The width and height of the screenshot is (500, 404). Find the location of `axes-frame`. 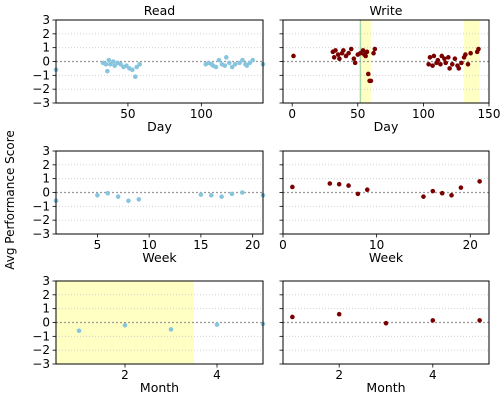

axes-frame is located at coordinates (159, 61).